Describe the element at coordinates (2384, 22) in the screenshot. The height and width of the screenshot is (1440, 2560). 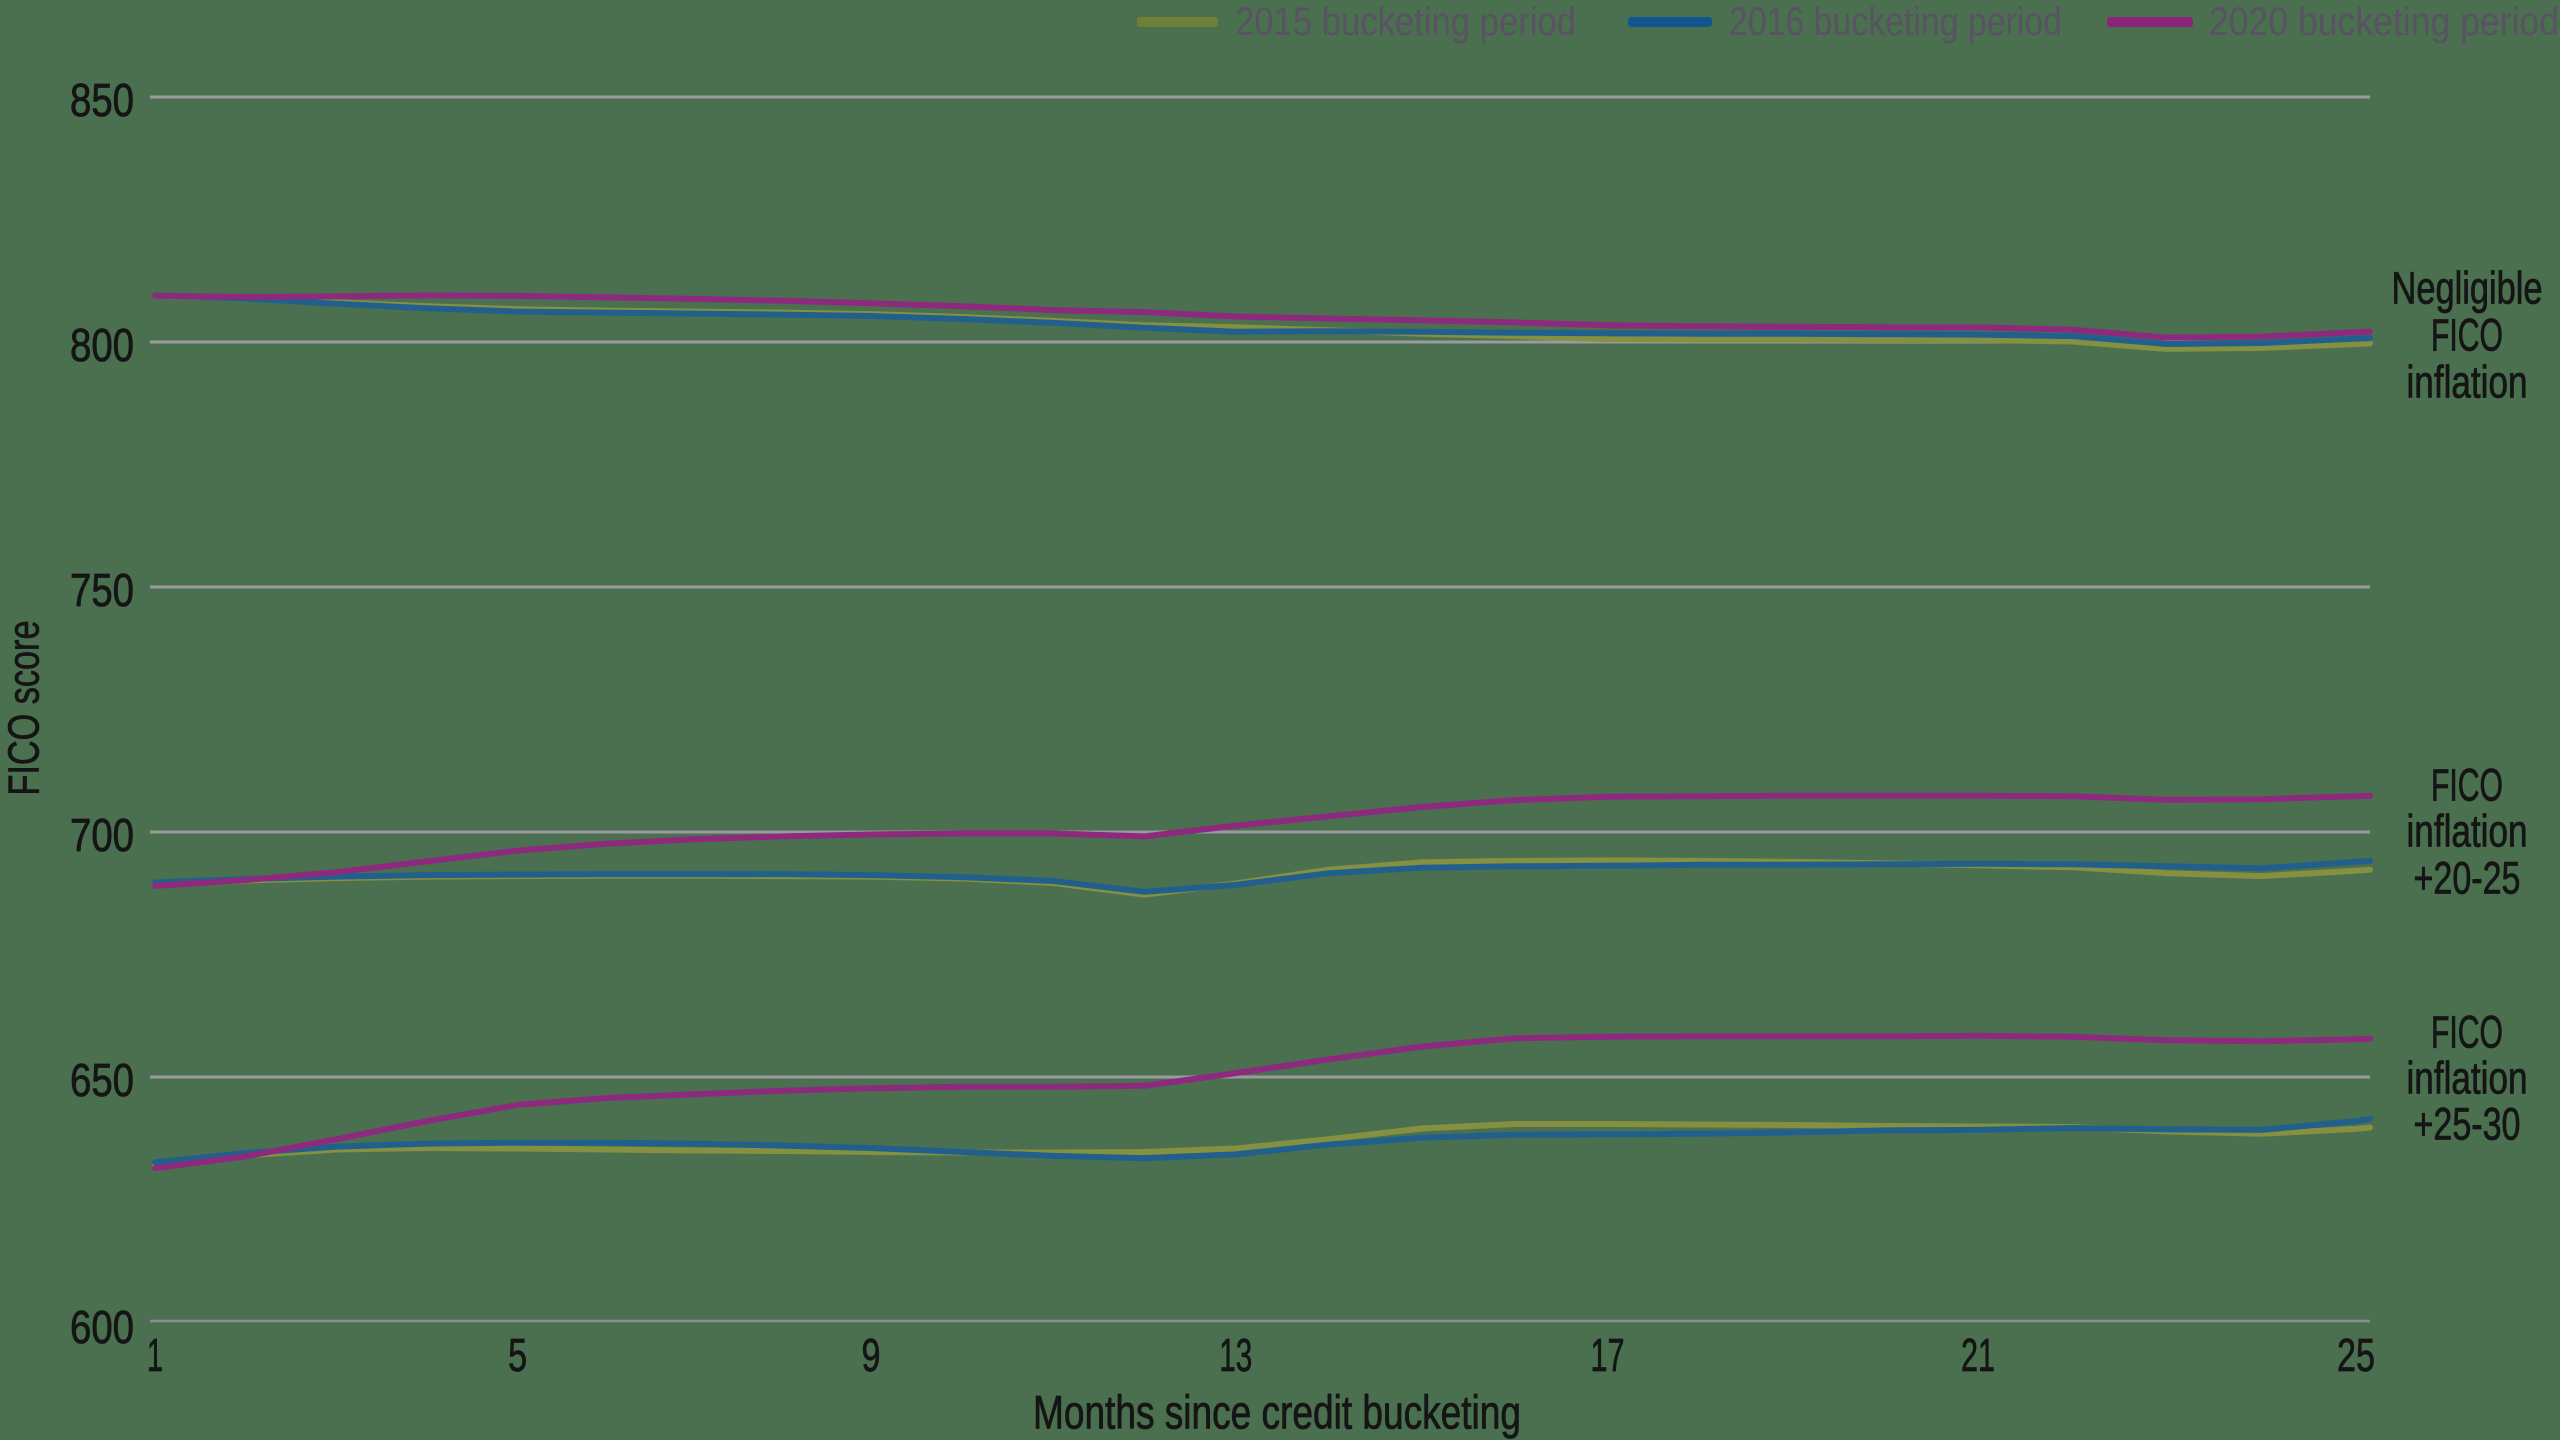
I see `svg-text: 2020 bucketing period` at that location.